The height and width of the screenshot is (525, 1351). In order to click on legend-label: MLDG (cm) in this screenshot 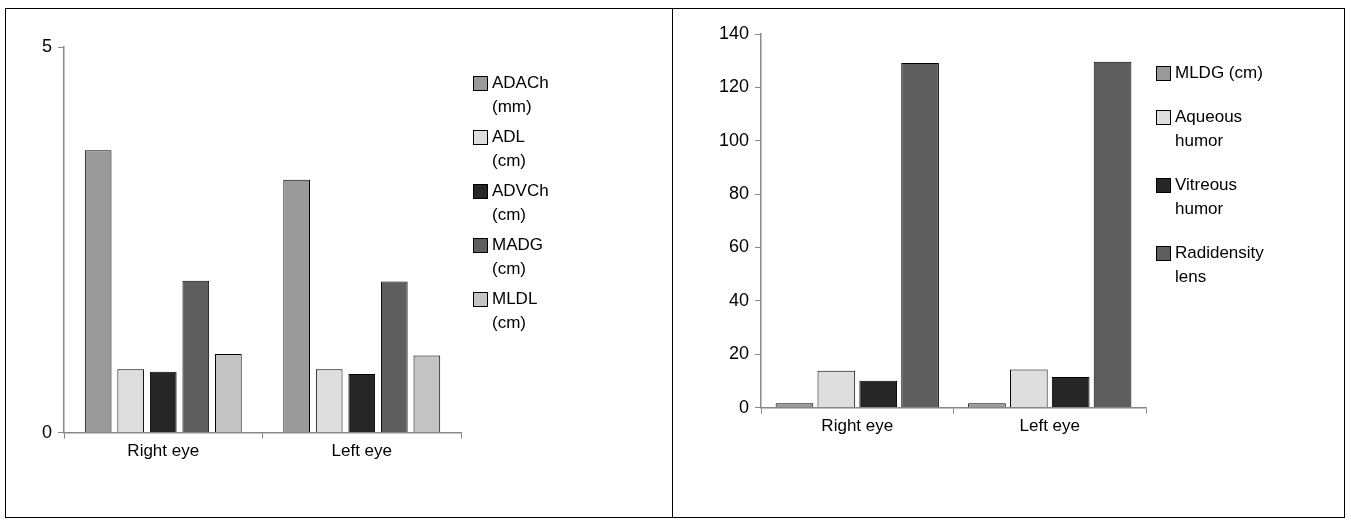, I will do `click(1219, 73)`.